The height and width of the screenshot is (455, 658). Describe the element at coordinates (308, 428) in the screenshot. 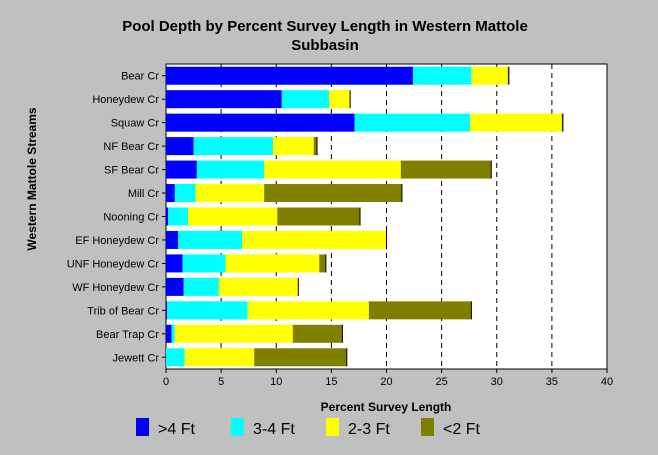

I see `legend: >4 Ft 3-4 Ft 2-3 Ft <2 Ft` at that location.